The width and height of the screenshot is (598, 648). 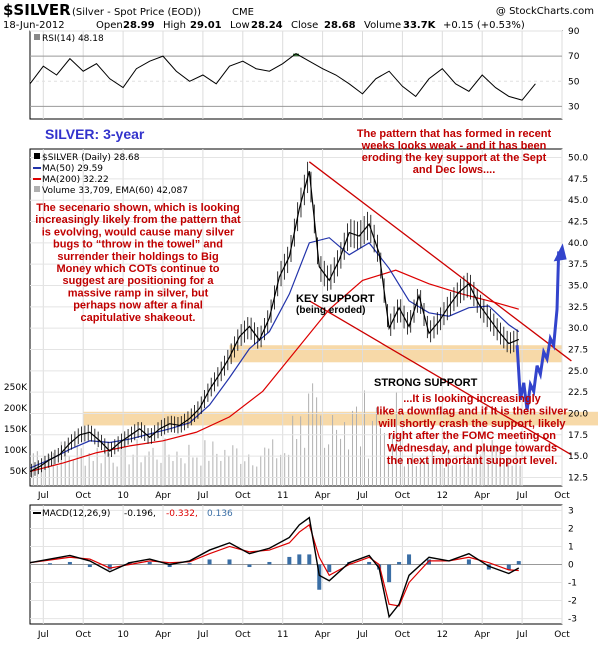 What do you see at coordinates (91, 158) in the screenshot?
I see `price-legend: $SILVER (Daily) 28.68` at bounding box center [91, 158].